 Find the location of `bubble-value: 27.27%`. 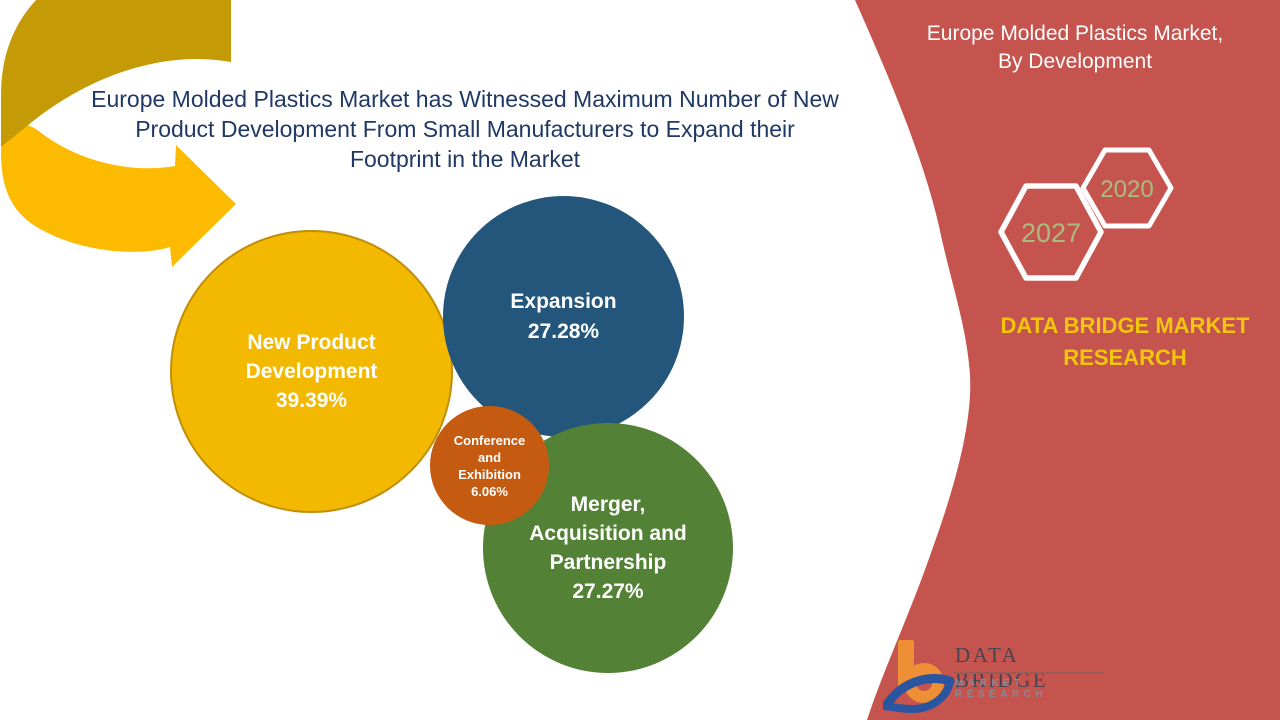

bubble-value: 27.27% is located at coordinates (608, 591).